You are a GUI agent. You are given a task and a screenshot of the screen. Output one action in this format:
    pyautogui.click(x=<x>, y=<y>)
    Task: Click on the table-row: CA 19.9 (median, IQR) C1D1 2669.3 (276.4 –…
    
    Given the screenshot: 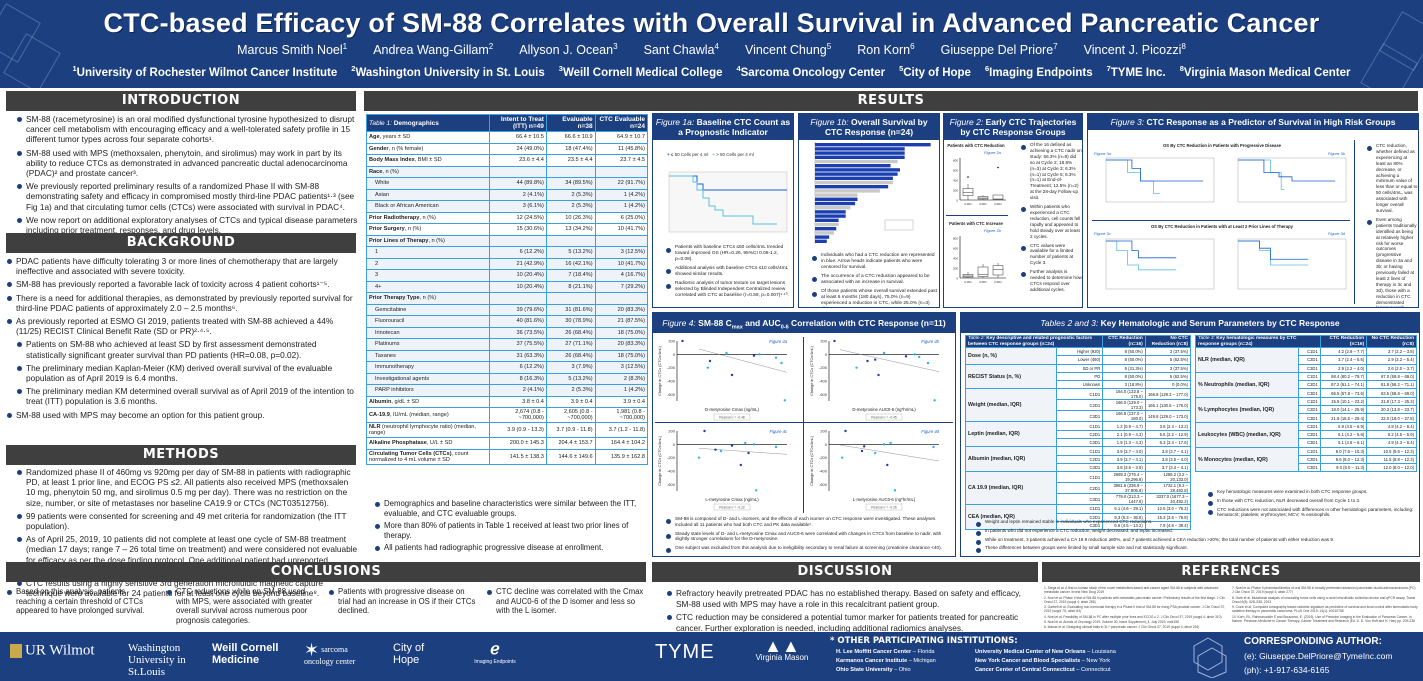 What is the action you would take?
    pyautogui.click(x=1078, y=488)
    